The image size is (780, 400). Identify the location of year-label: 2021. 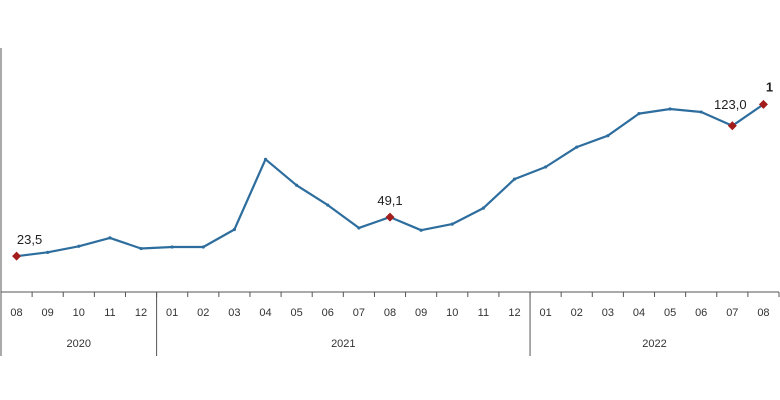
(343, 344).